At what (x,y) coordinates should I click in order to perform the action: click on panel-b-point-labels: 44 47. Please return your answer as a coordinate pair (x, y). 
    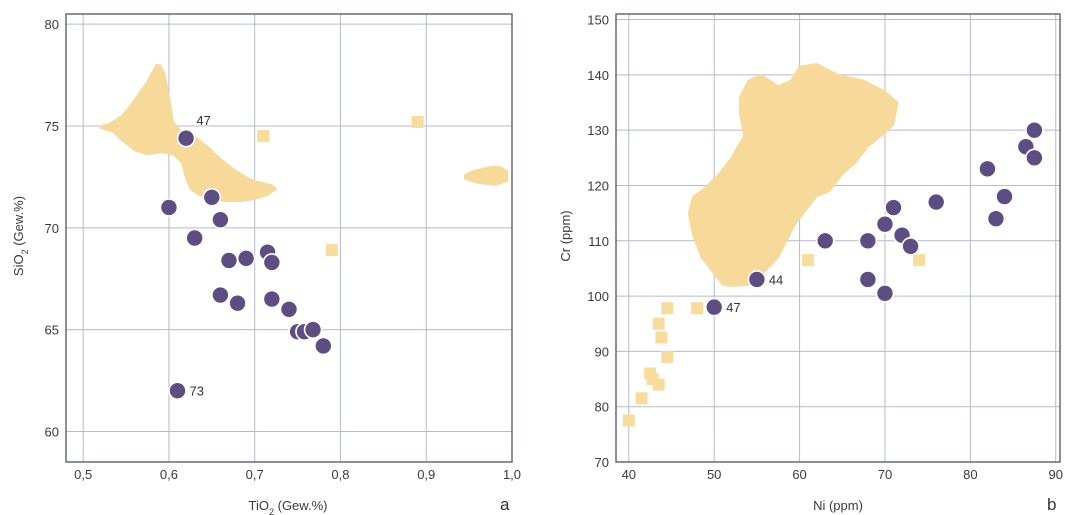
    Looking at the image, I should click on (754, 293).